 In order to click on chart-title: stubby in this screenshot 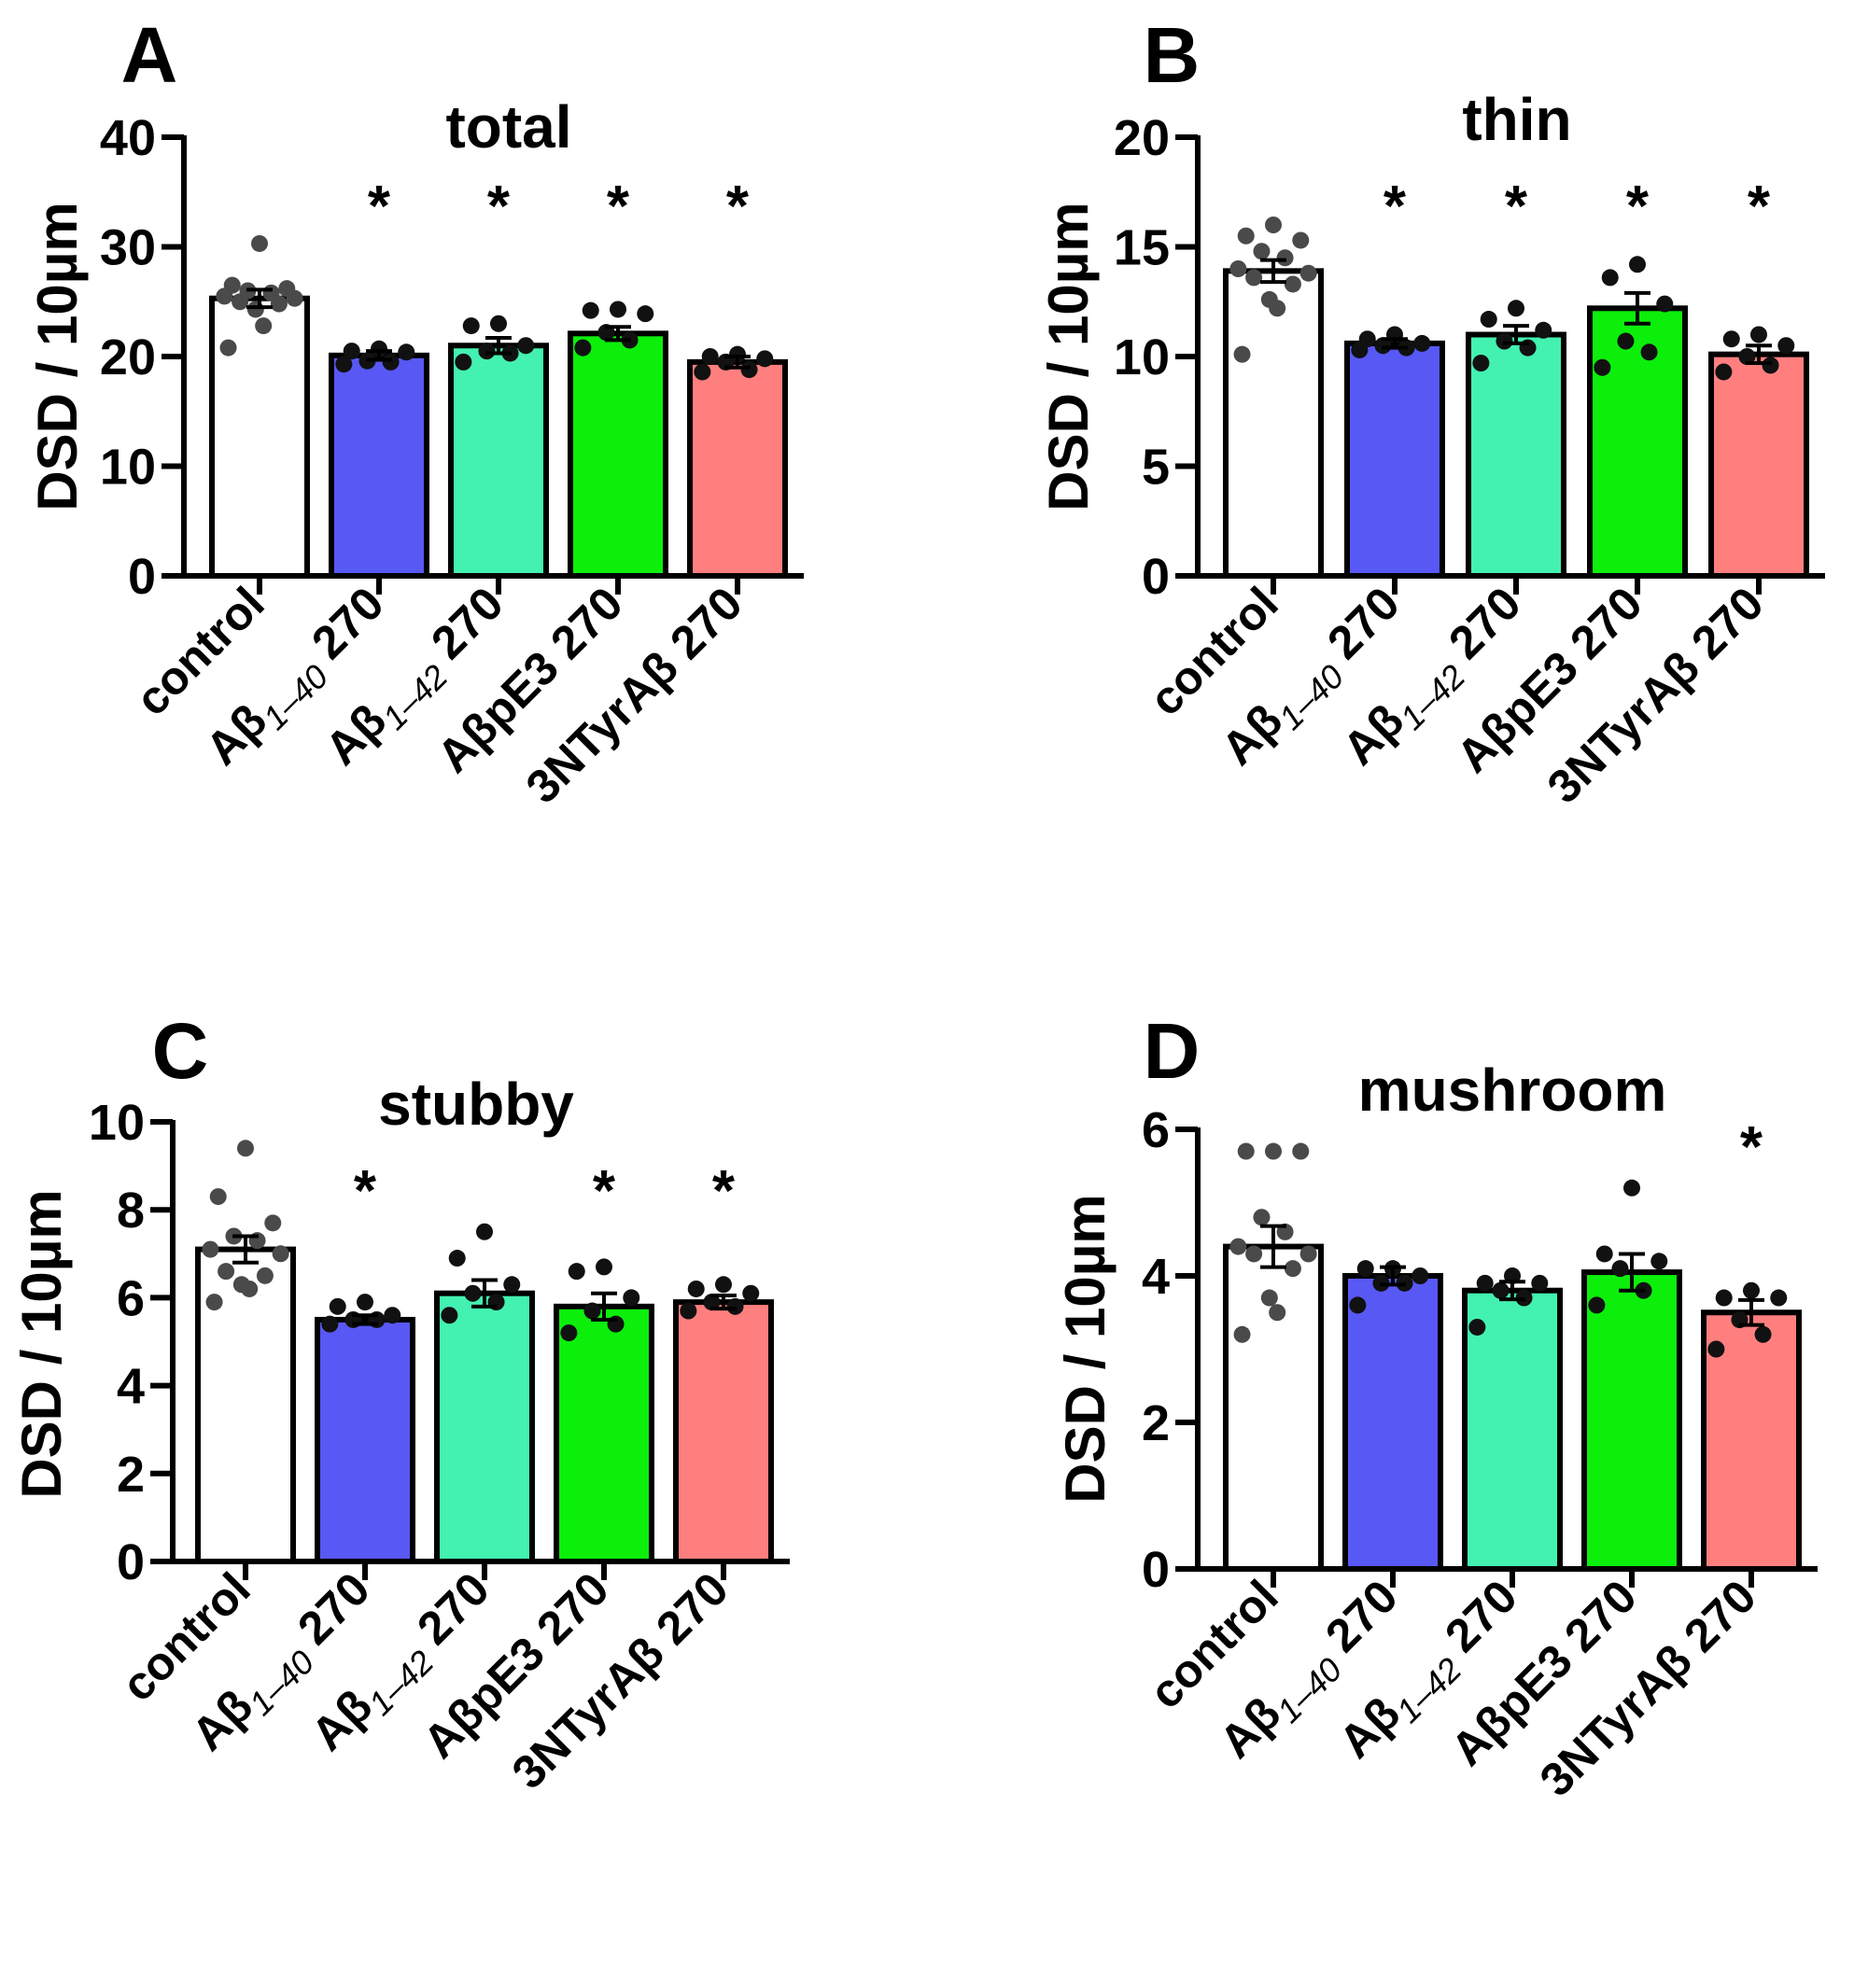, I will do `click(476, 1104)`.